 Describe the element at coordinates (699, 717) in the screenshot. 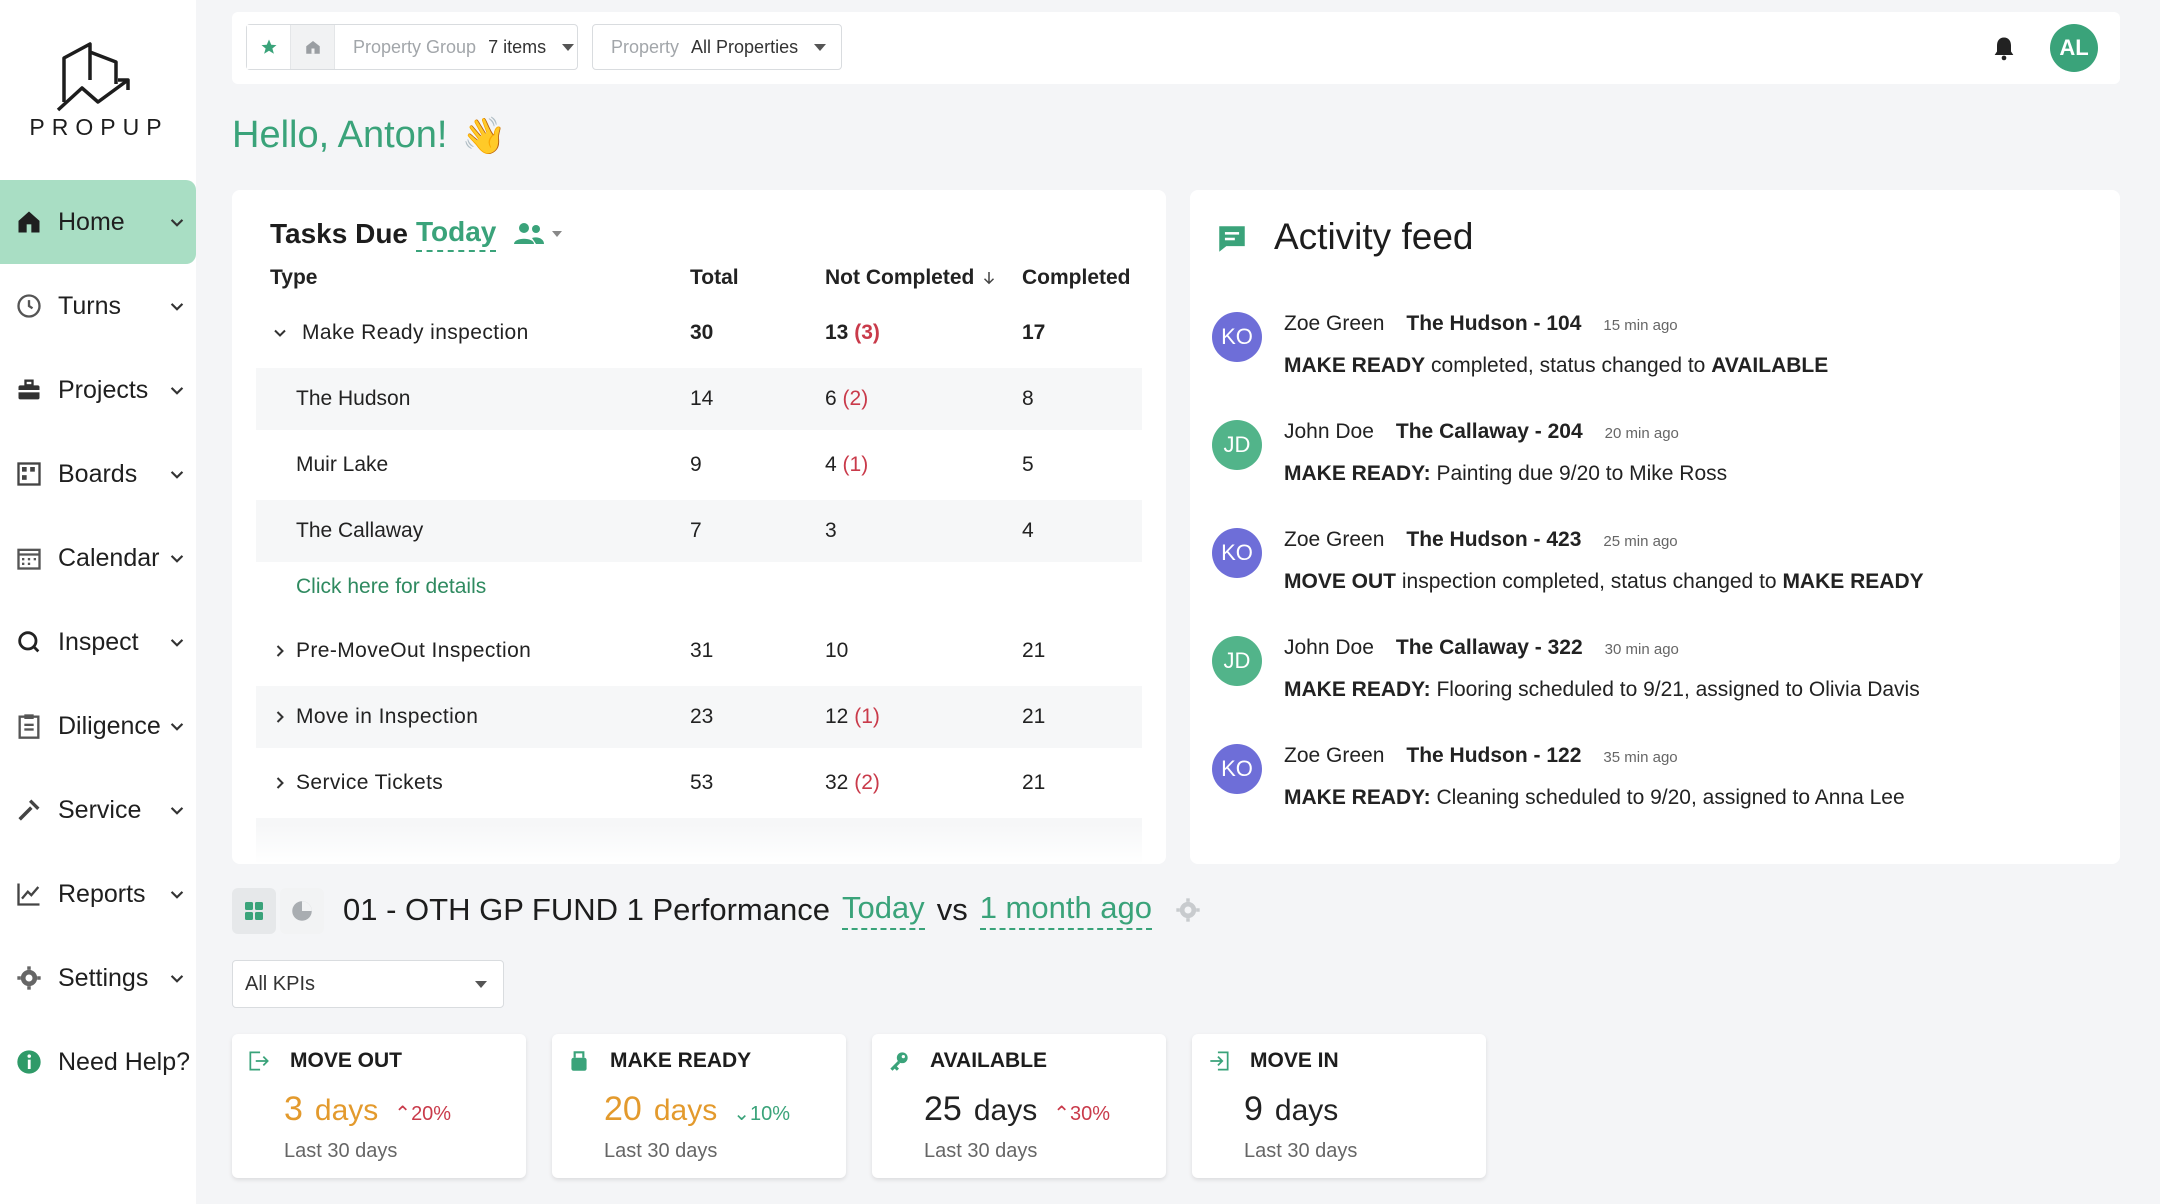

I see `table-row: Move in Inspection 23 12 (1) 21` at that location.